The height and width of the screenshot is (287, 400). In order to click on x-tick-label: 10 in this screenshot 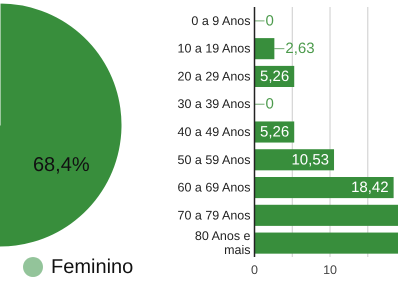, I will do `click(330, 270)`.